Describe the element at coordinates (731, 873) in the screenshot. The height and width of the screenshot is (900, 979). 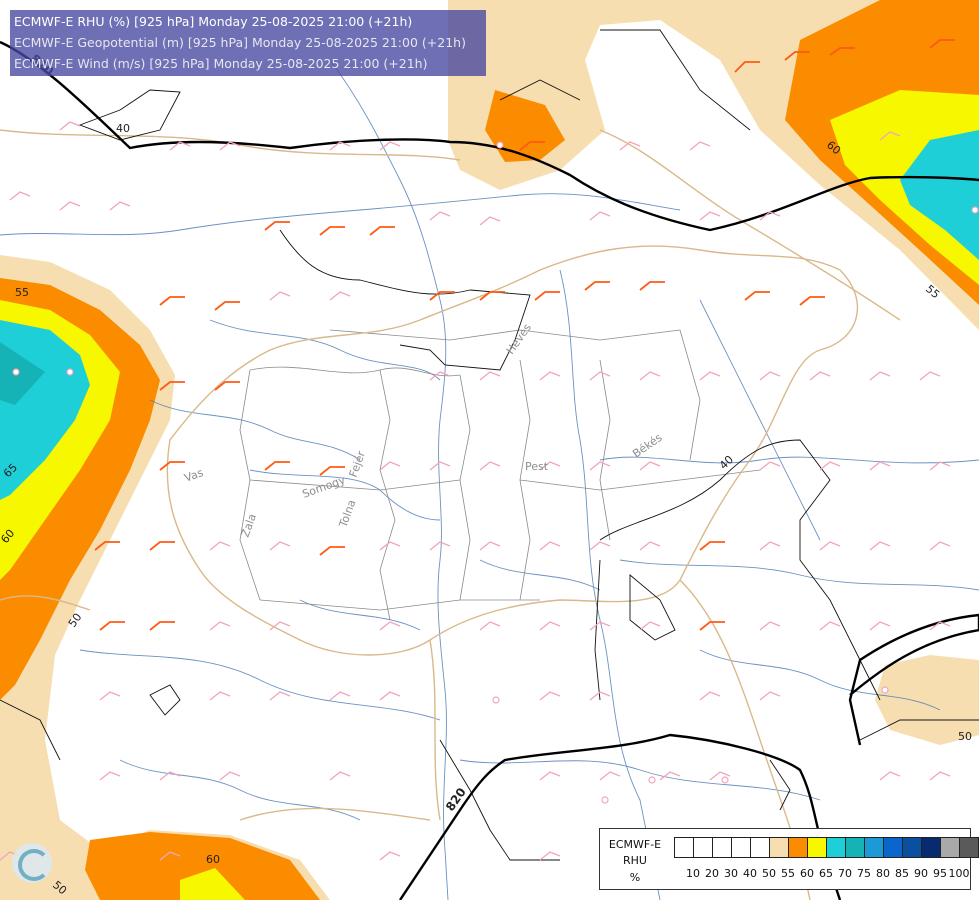
I see `legend-tick-label: 30` at that location.